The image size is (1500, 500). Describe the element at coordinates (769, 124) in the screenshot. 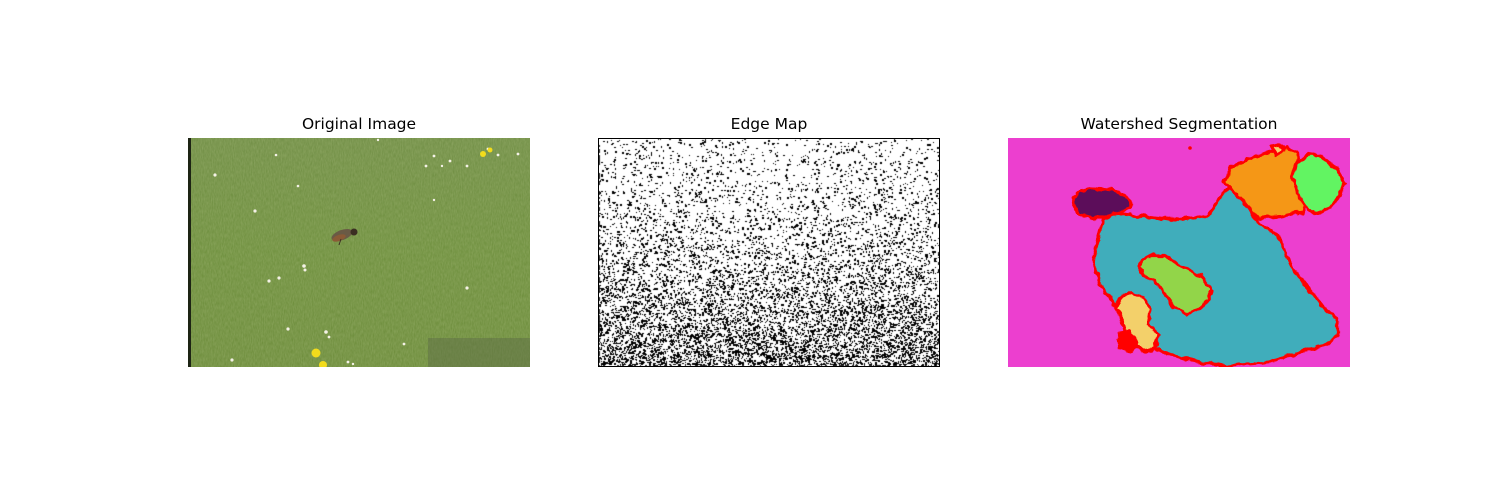

I see `edge-map-title: Edge Map` at that location.